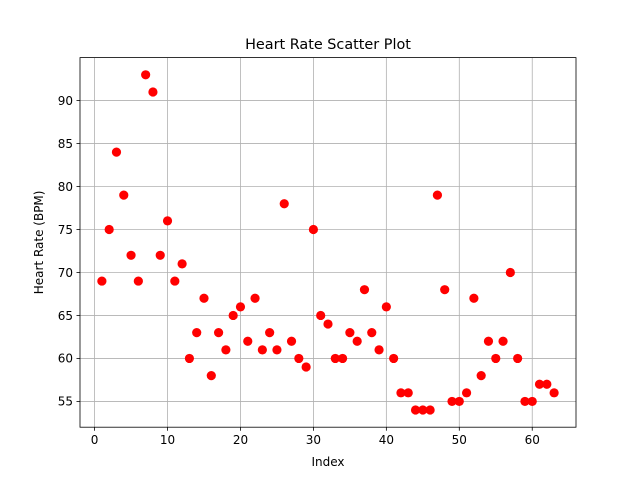  Describe the element at coordinates (65, 316) in the screenshot. I see `y-tick-label: 65` at that location.